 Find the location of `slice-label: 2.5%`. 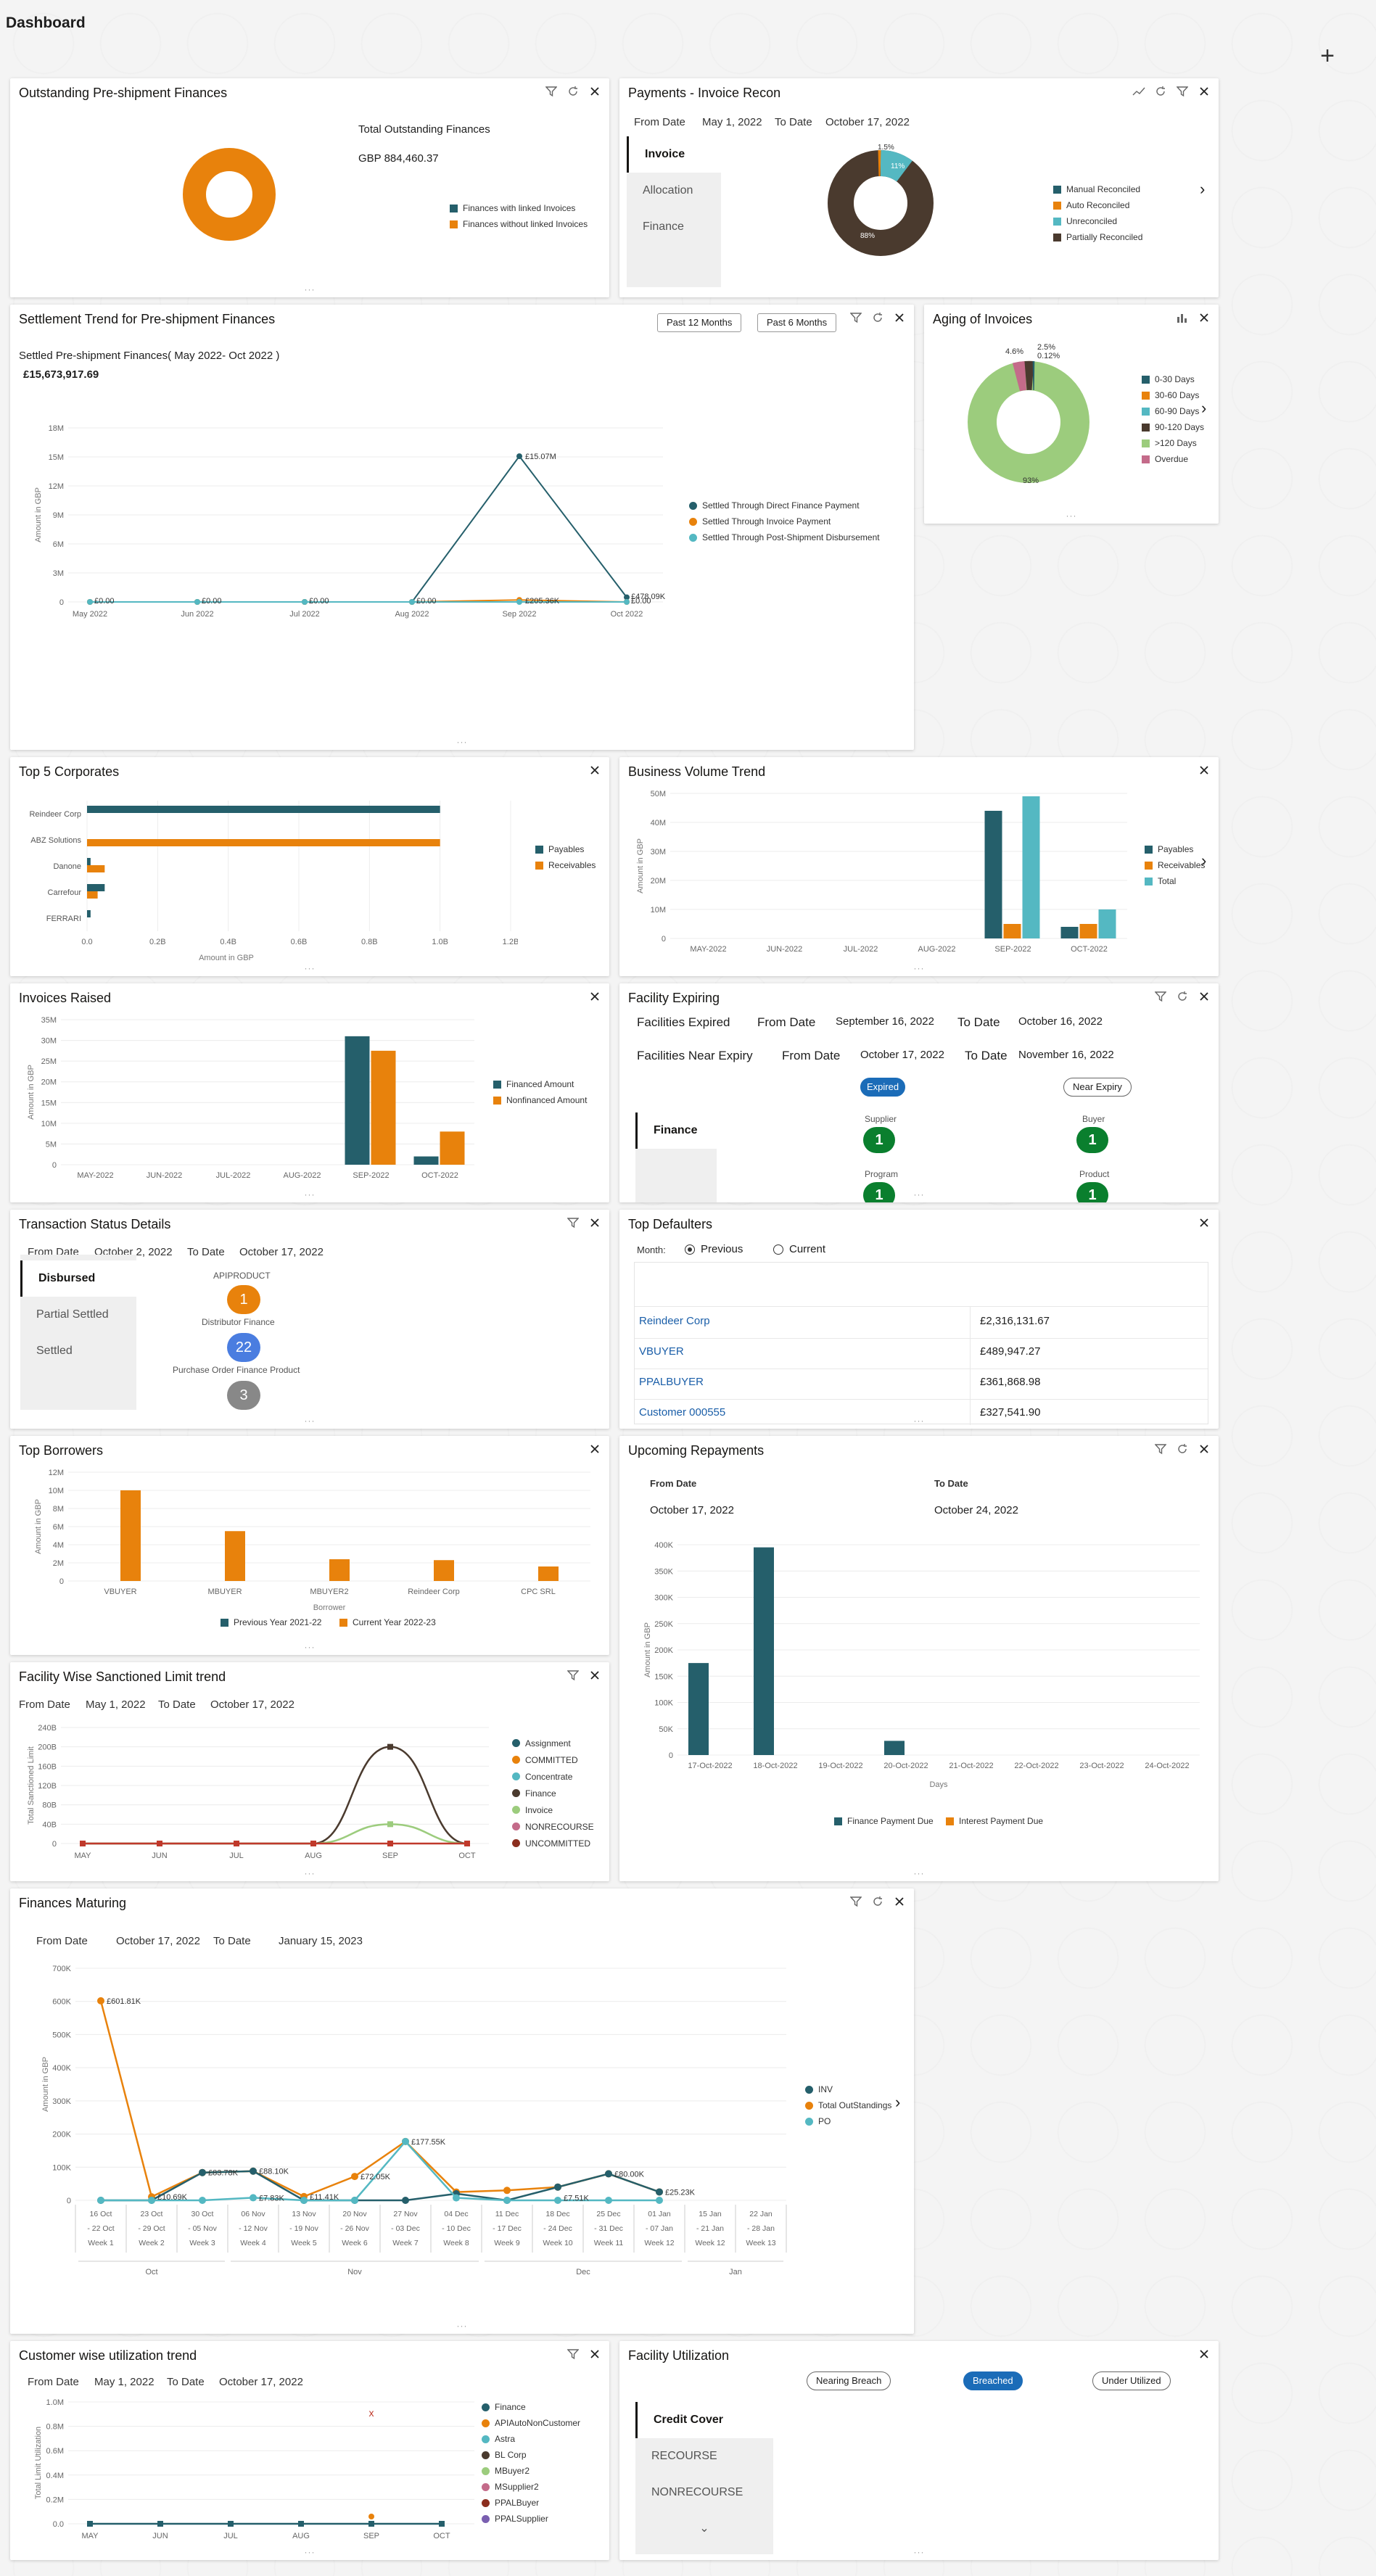

slice-label: 2.5% is located at coordinates (1046, 347).